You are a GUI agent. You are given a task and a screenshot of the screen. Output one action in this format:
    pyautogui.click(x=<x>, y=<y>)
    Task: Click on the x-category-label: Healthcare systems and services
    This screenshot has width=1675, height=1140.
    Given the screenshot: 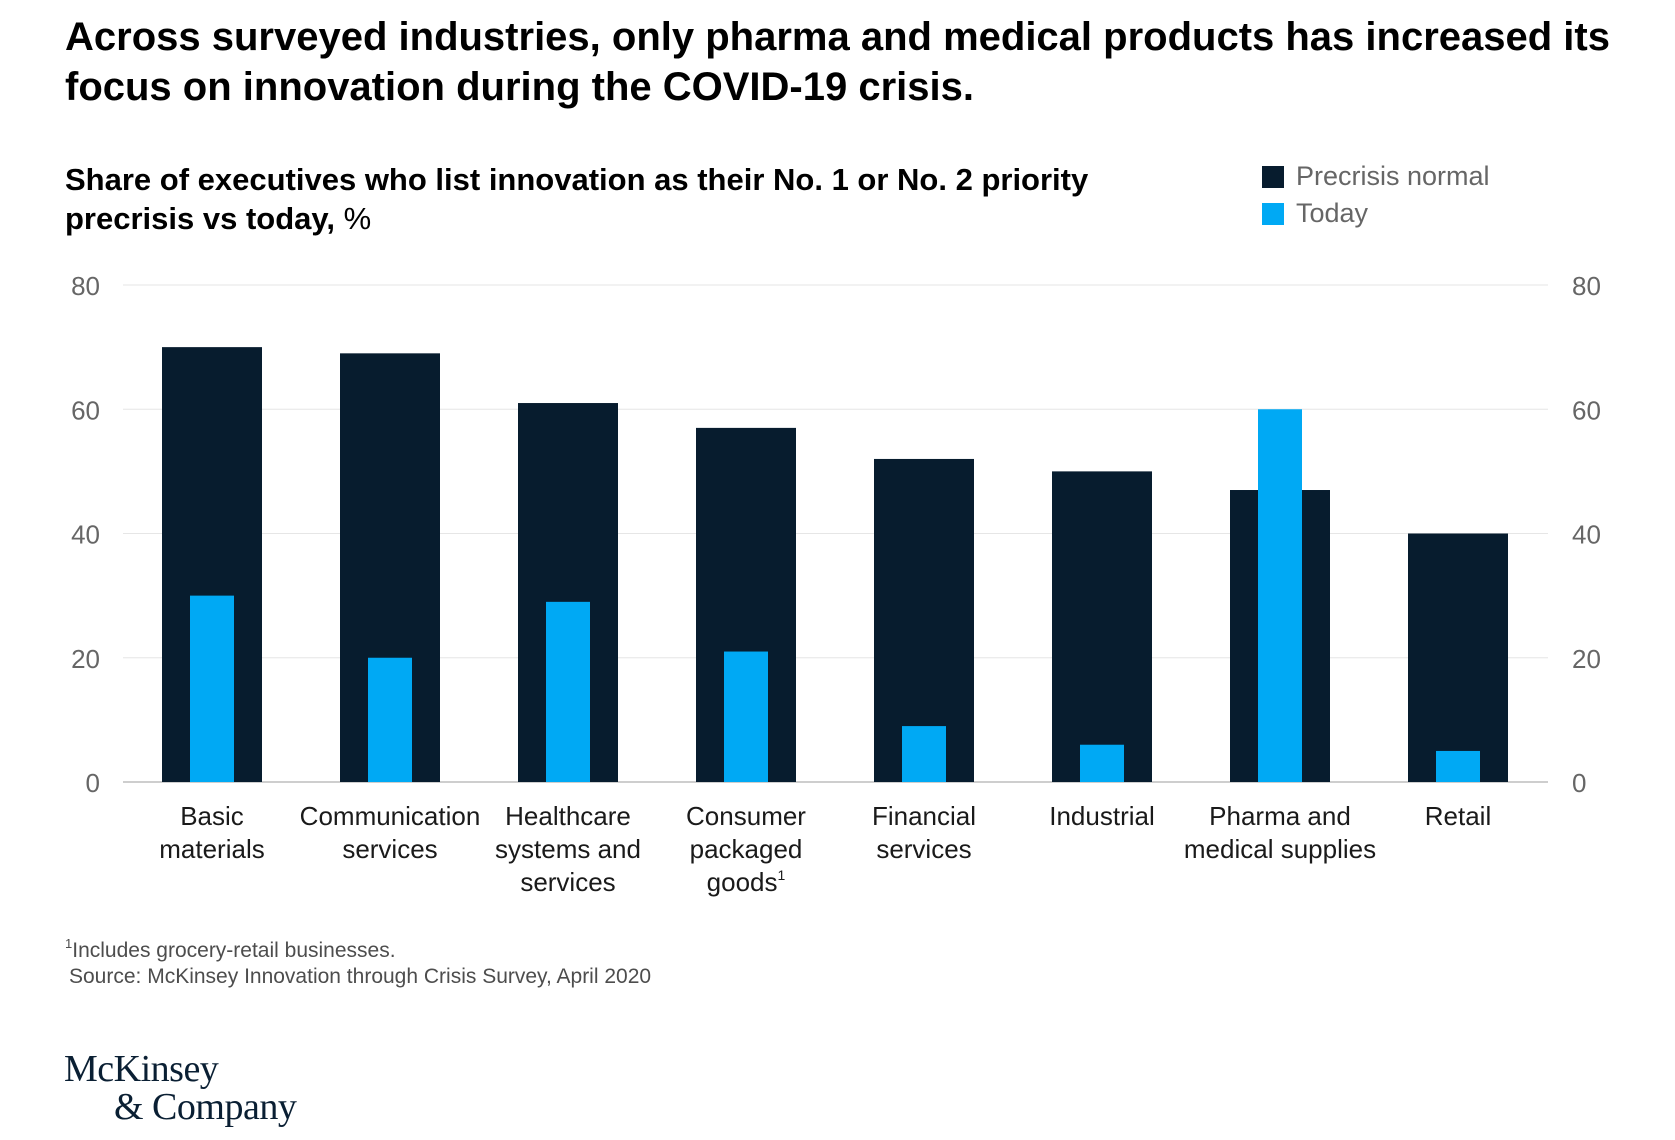 What is the action you would take?
    pyautogui.click(x=568, y=849)
    